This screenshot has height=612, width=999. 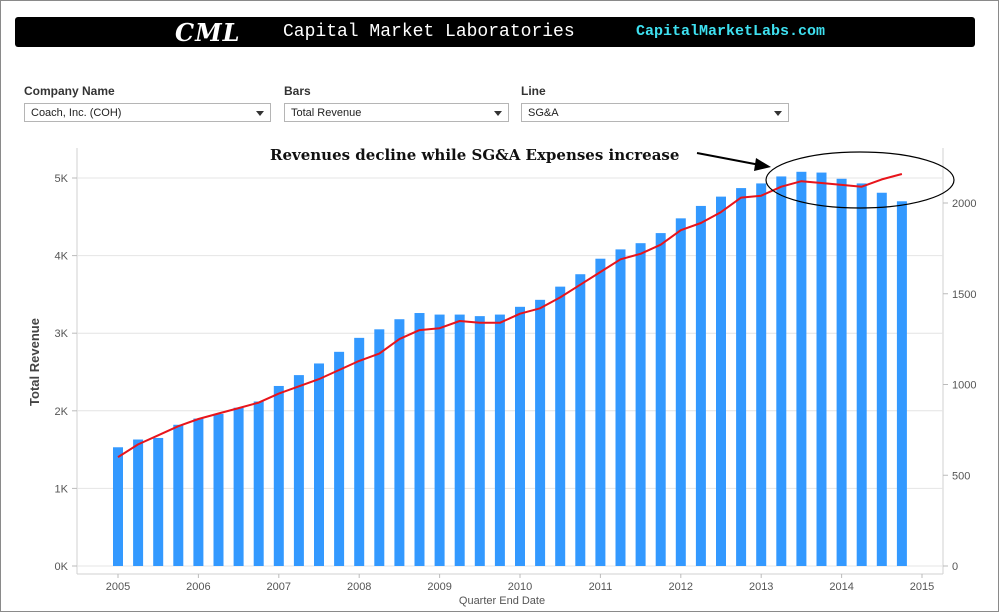 I want to click on line-filter: Line SG&A, so click(x=655, y=103).